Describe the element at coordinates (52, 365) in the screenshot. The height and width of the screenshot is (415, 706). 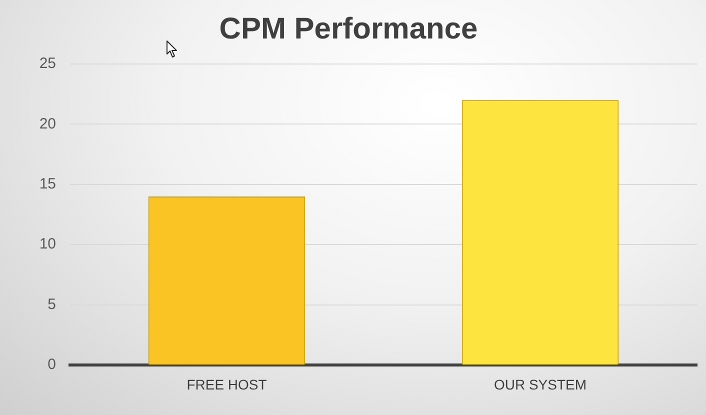
I see `y-tick-label: 0` at that location.